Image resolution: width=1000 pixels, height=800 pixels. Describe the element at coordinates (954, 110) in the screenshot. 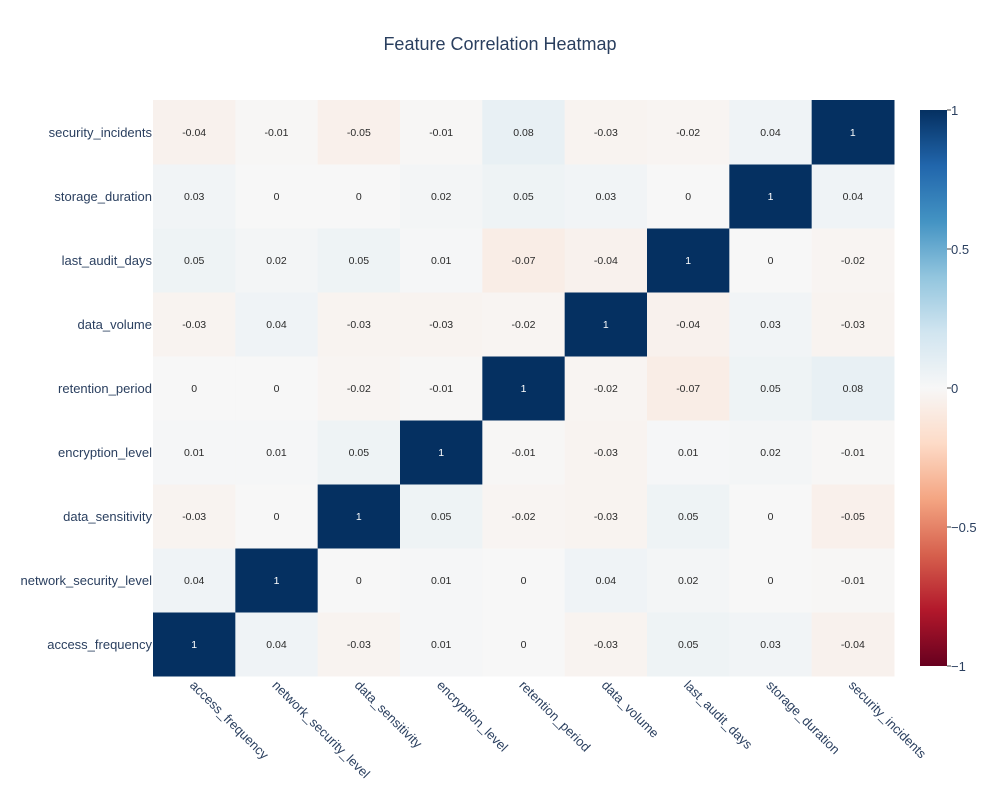

I see `colorbar-tick-label: 1` at that location.